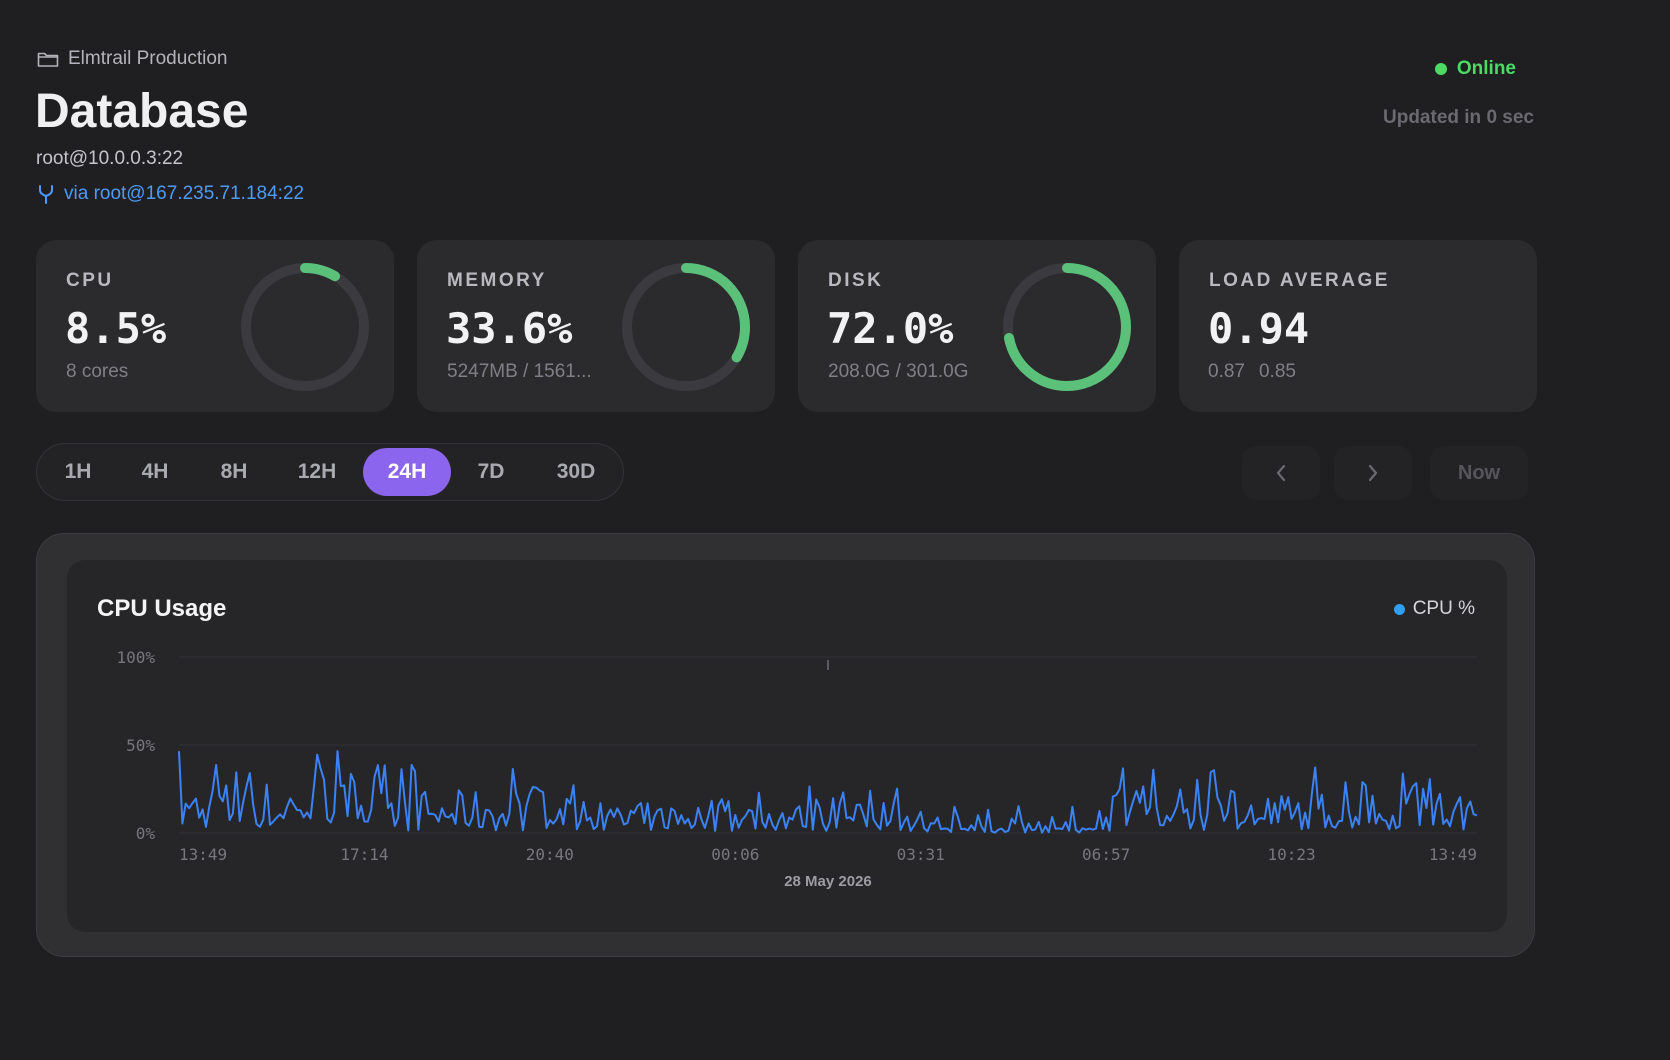 The width and height of the screenshot is (1670, 1060). I want to click on next-range-button, so click(1373, 473).